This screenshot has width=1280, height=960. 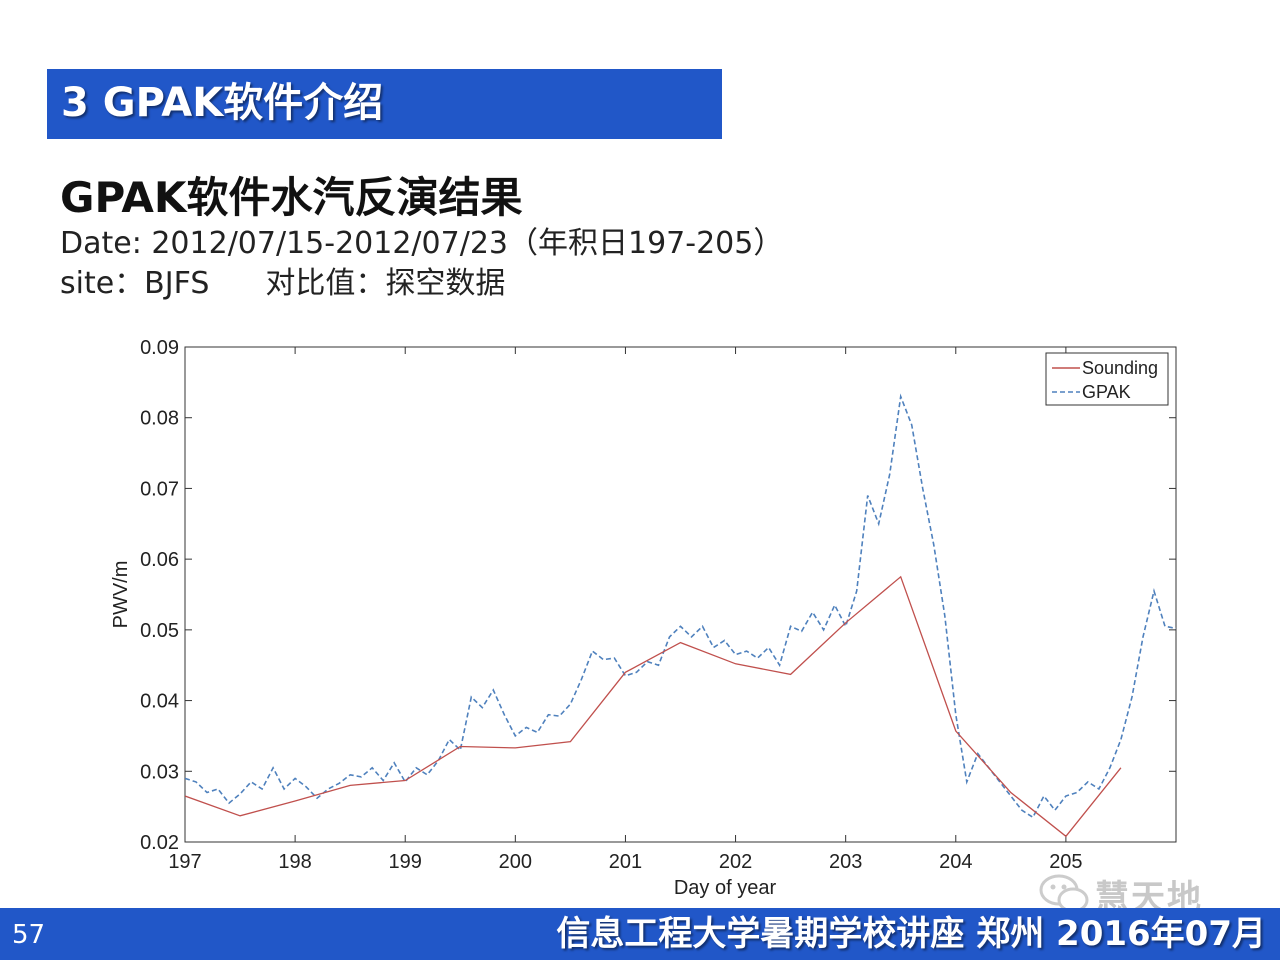 What do you see at coordinates (625, 862) in the screenshot?
I see `x-tick-label: 201` at bounding box center [625, 862].